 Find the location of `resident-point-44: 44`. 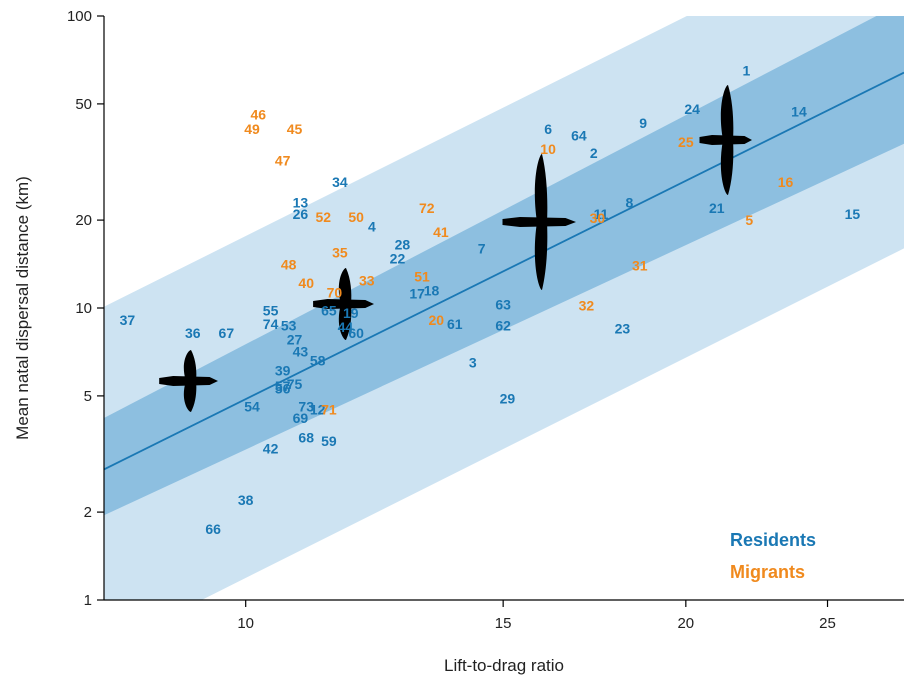

resident-point-44: 44 is located at coordinates (346, 327).